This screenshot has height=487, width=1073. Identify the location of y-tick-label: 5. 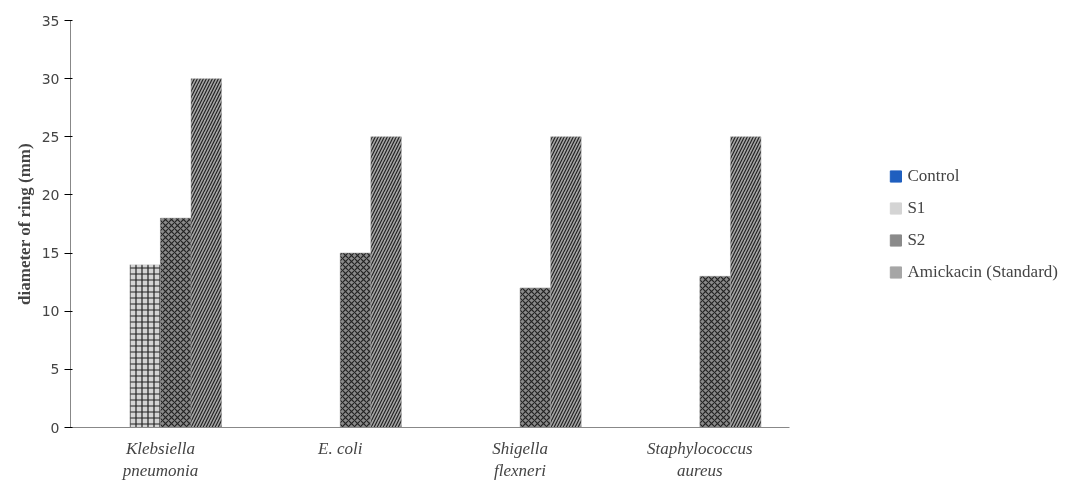
(55, 369).